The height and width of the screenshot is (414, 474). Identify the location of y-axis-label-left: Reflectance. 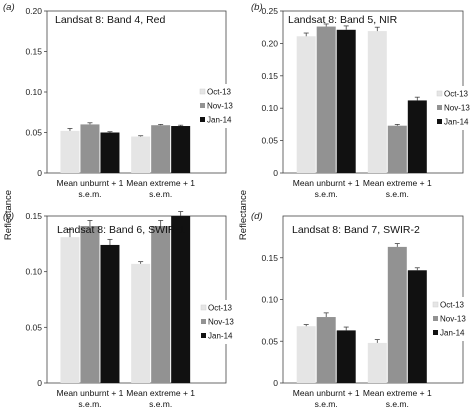
(8, 215).